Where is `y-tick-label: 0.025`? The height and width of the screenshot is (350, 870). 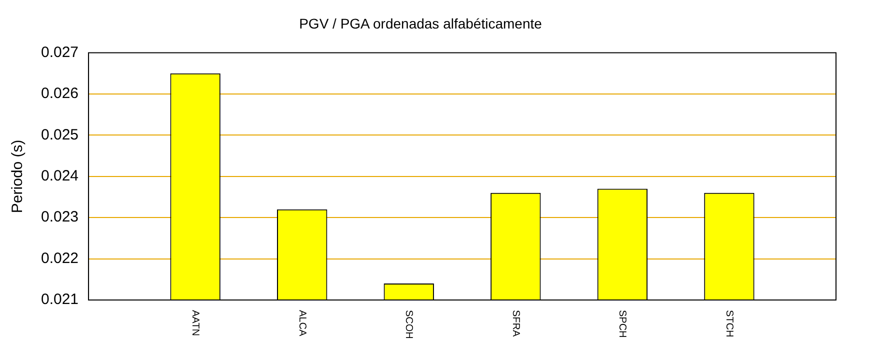 y-tick-label: 0.025 is located at coordinates (59, 135).